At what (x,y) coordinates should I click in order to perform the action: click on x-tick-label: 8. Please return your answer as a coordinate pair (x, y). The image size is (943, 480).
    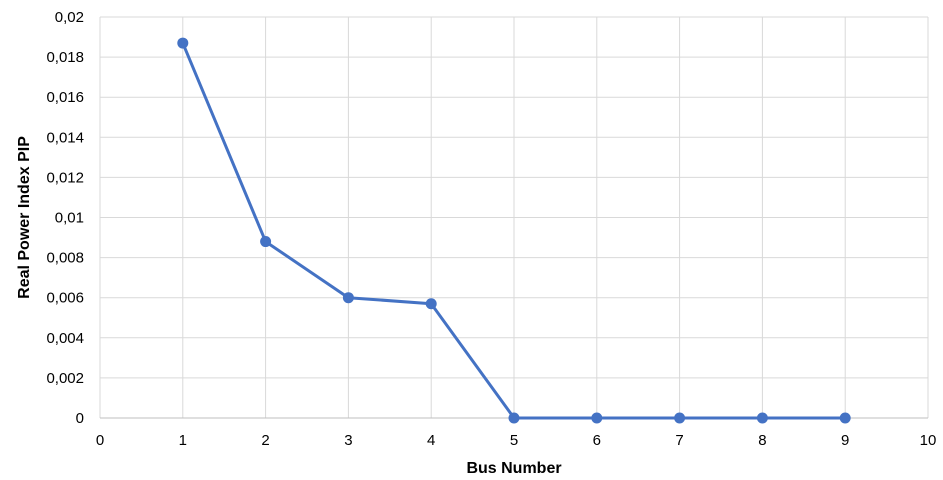
    Looking at the image, I should click on (762, 440).